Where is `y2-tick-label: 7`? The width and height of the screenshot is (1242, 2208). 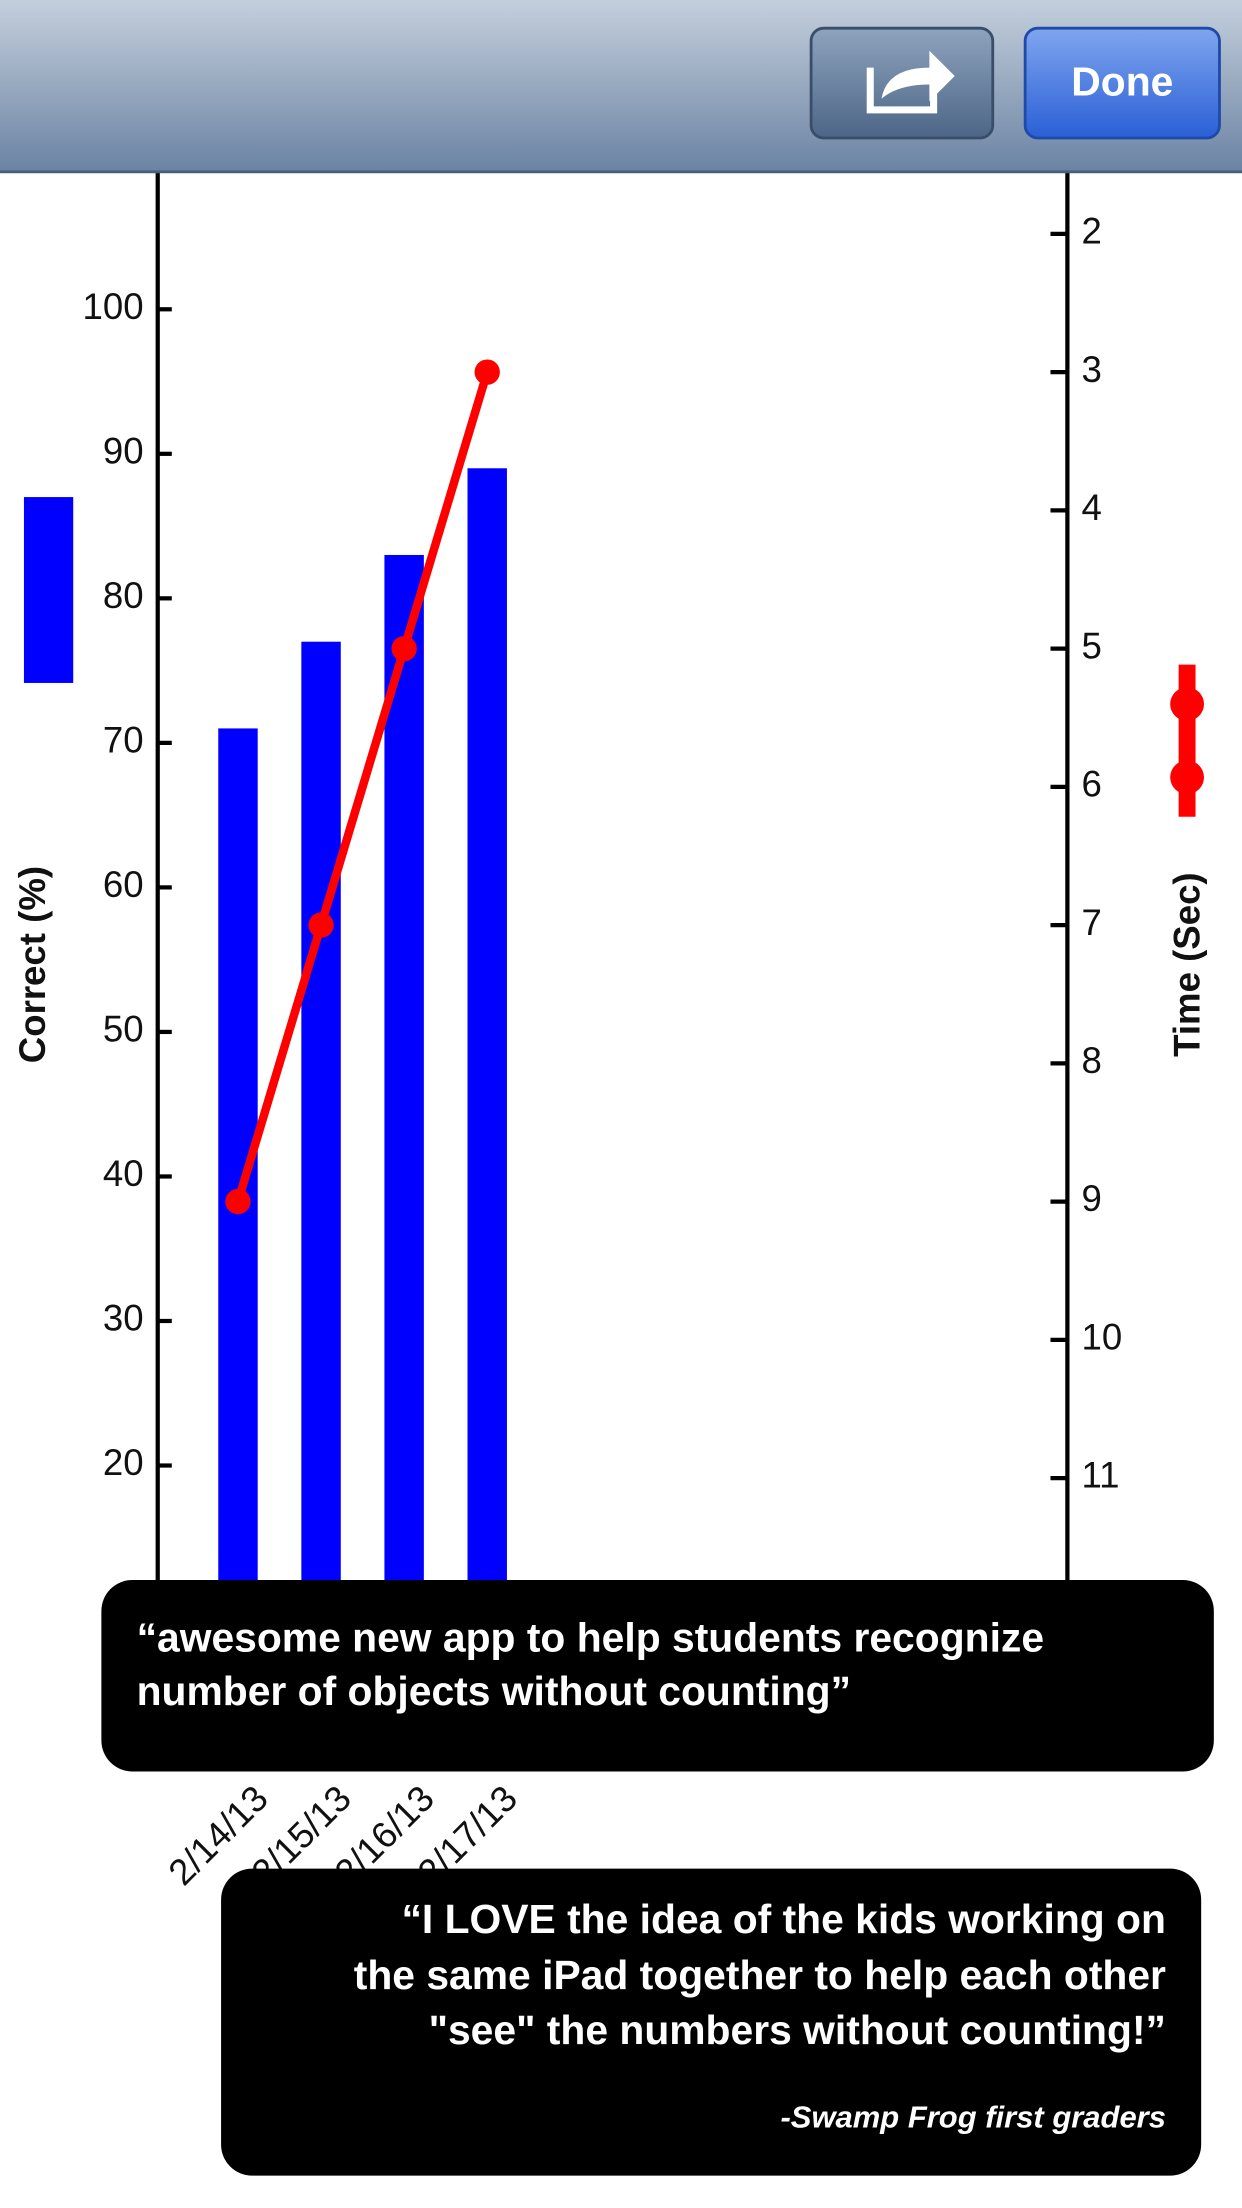 y2-tick-label: 7 is located at coordinates (1091, 922).